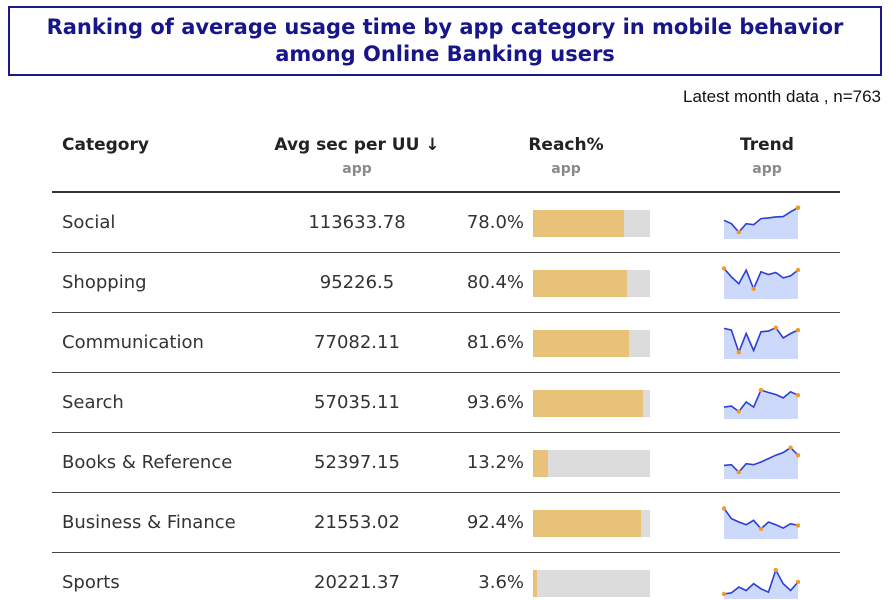 This screenshot has width=891, height=600. What do you see at coordinates (495, 522) in the screenshot?
I see `reach-value: 92.4%` at bounding box center [495, 522].